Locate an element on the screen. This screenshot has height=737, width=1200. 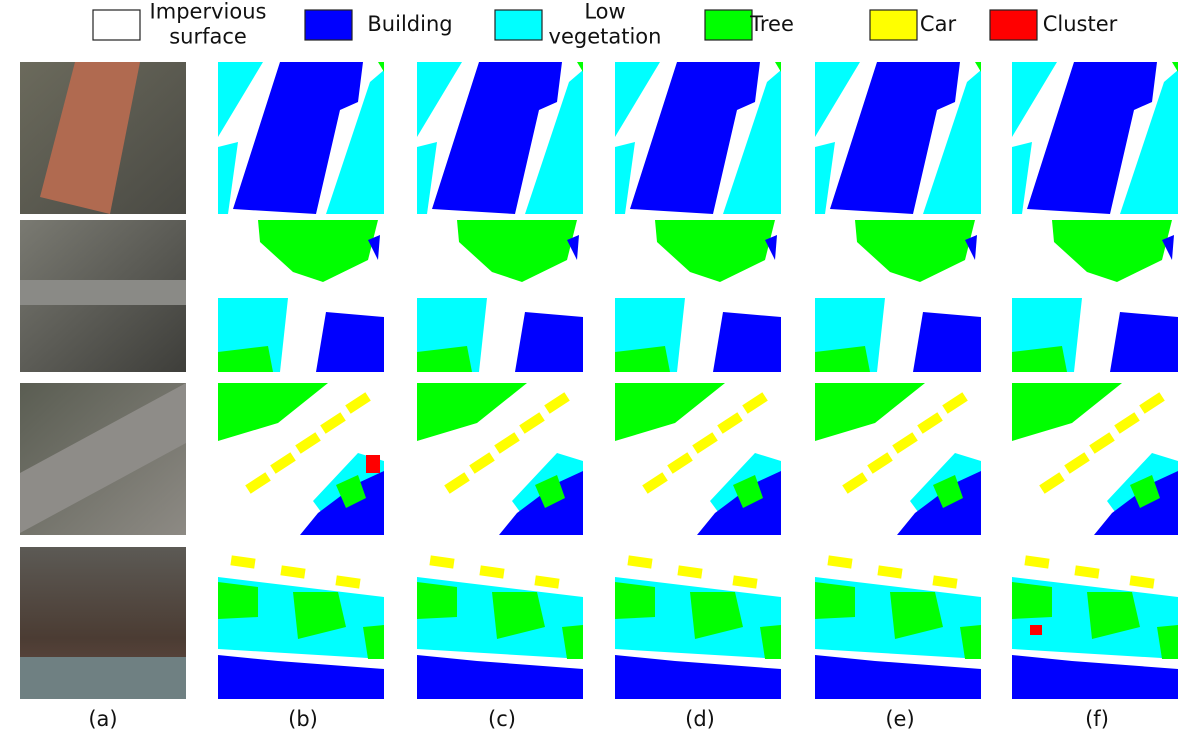
column-label: (a) is located at coordinates (102, 719).